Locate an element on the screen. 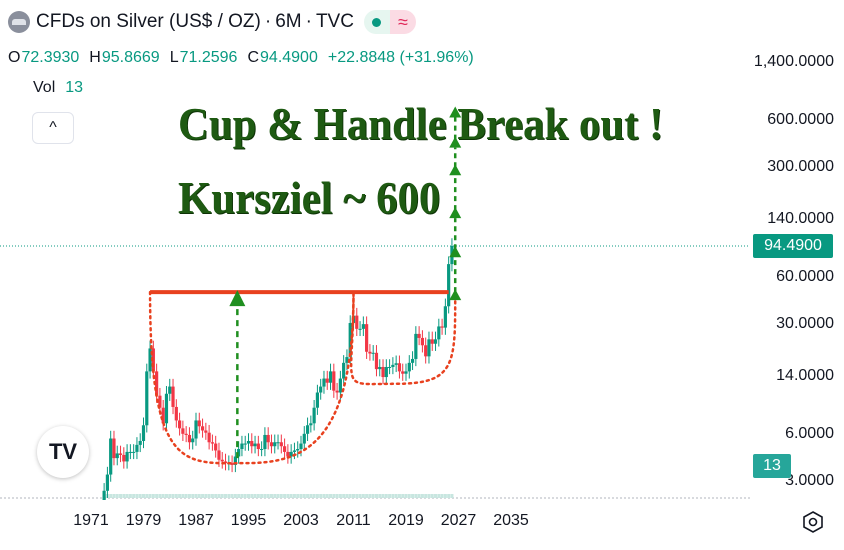 Image resolution: width=844 pixels, height=550 pixels. target-arrow-head is located at coordinates (237, 298).